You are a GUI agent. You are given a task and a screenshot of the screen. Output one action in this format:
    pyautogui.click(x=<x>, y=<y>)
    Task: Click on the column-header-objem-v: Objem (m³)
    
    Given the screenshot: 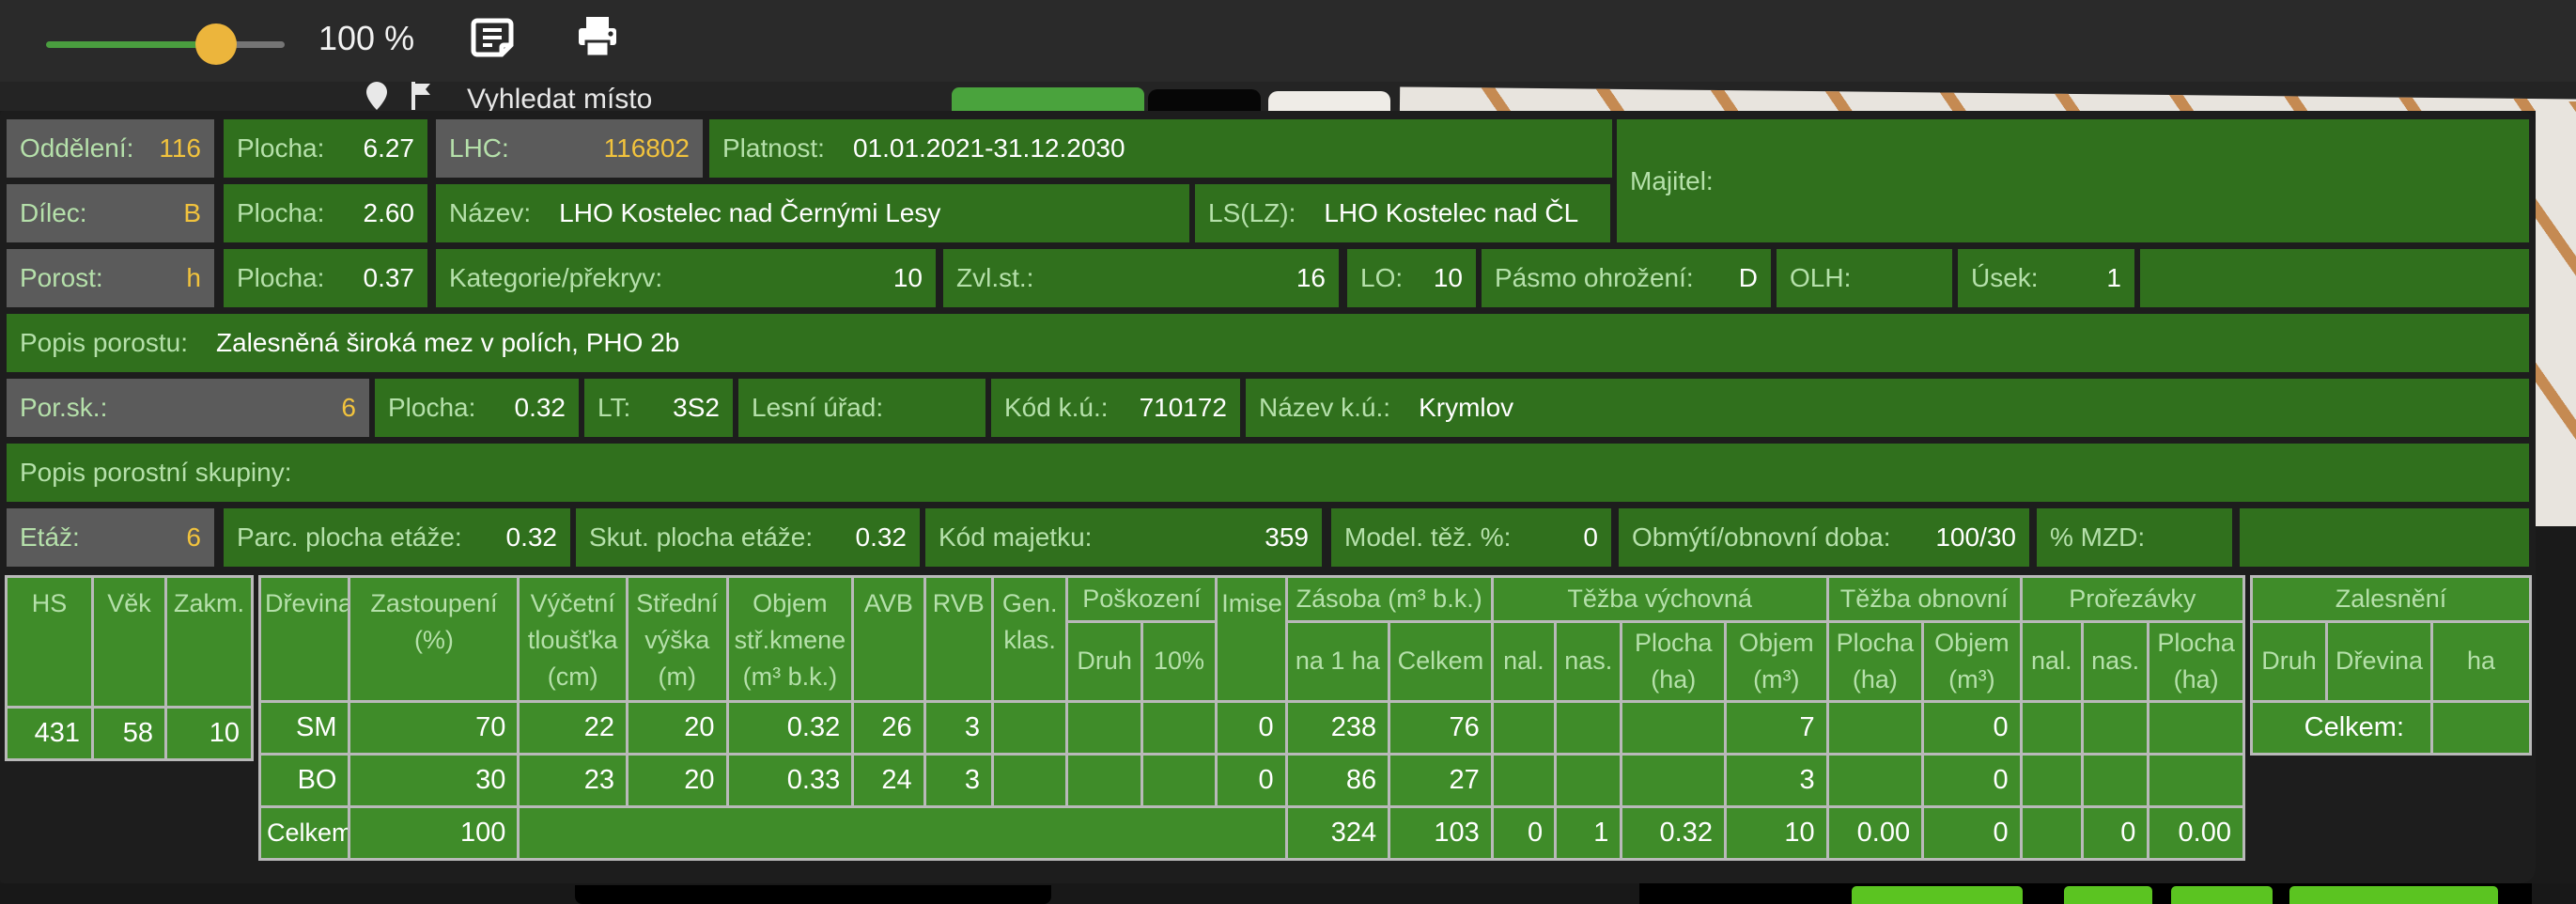 What is the action you would take?
    pyautogui.click(x=1776, y=661)
    